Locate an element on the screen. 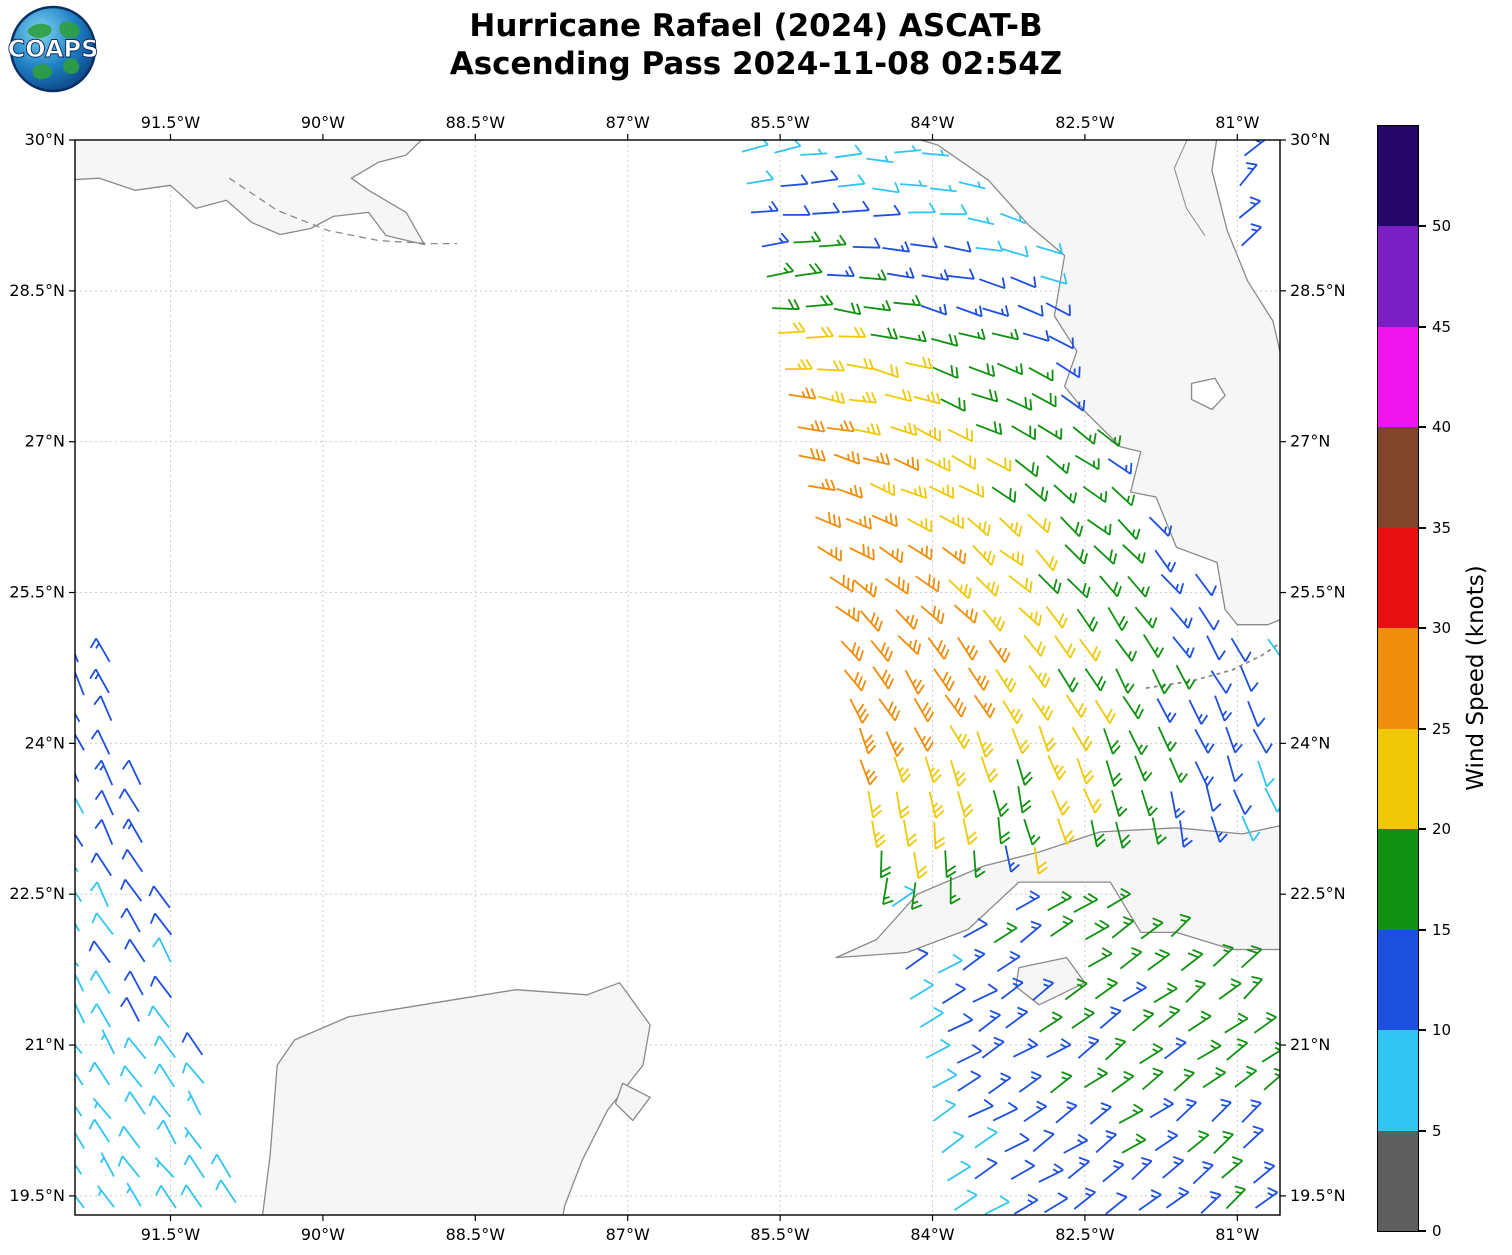 The width and height of the screenshot is (1512, 1255). x-tick-label-bottom: 85.5°W is located at coordinates (780, 1234).